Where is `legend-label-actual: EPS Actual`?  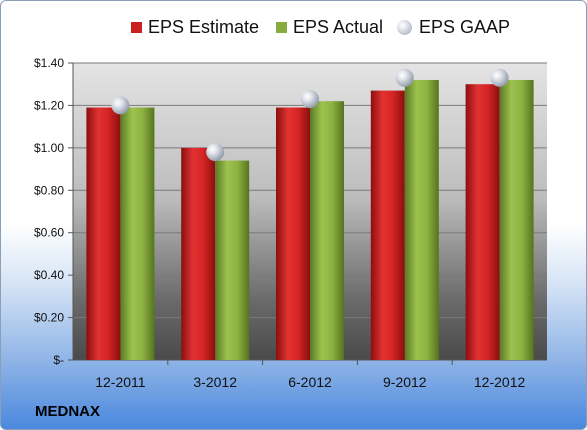 legend-label-actual: EPS Actual is located at coordinates (338, 27).